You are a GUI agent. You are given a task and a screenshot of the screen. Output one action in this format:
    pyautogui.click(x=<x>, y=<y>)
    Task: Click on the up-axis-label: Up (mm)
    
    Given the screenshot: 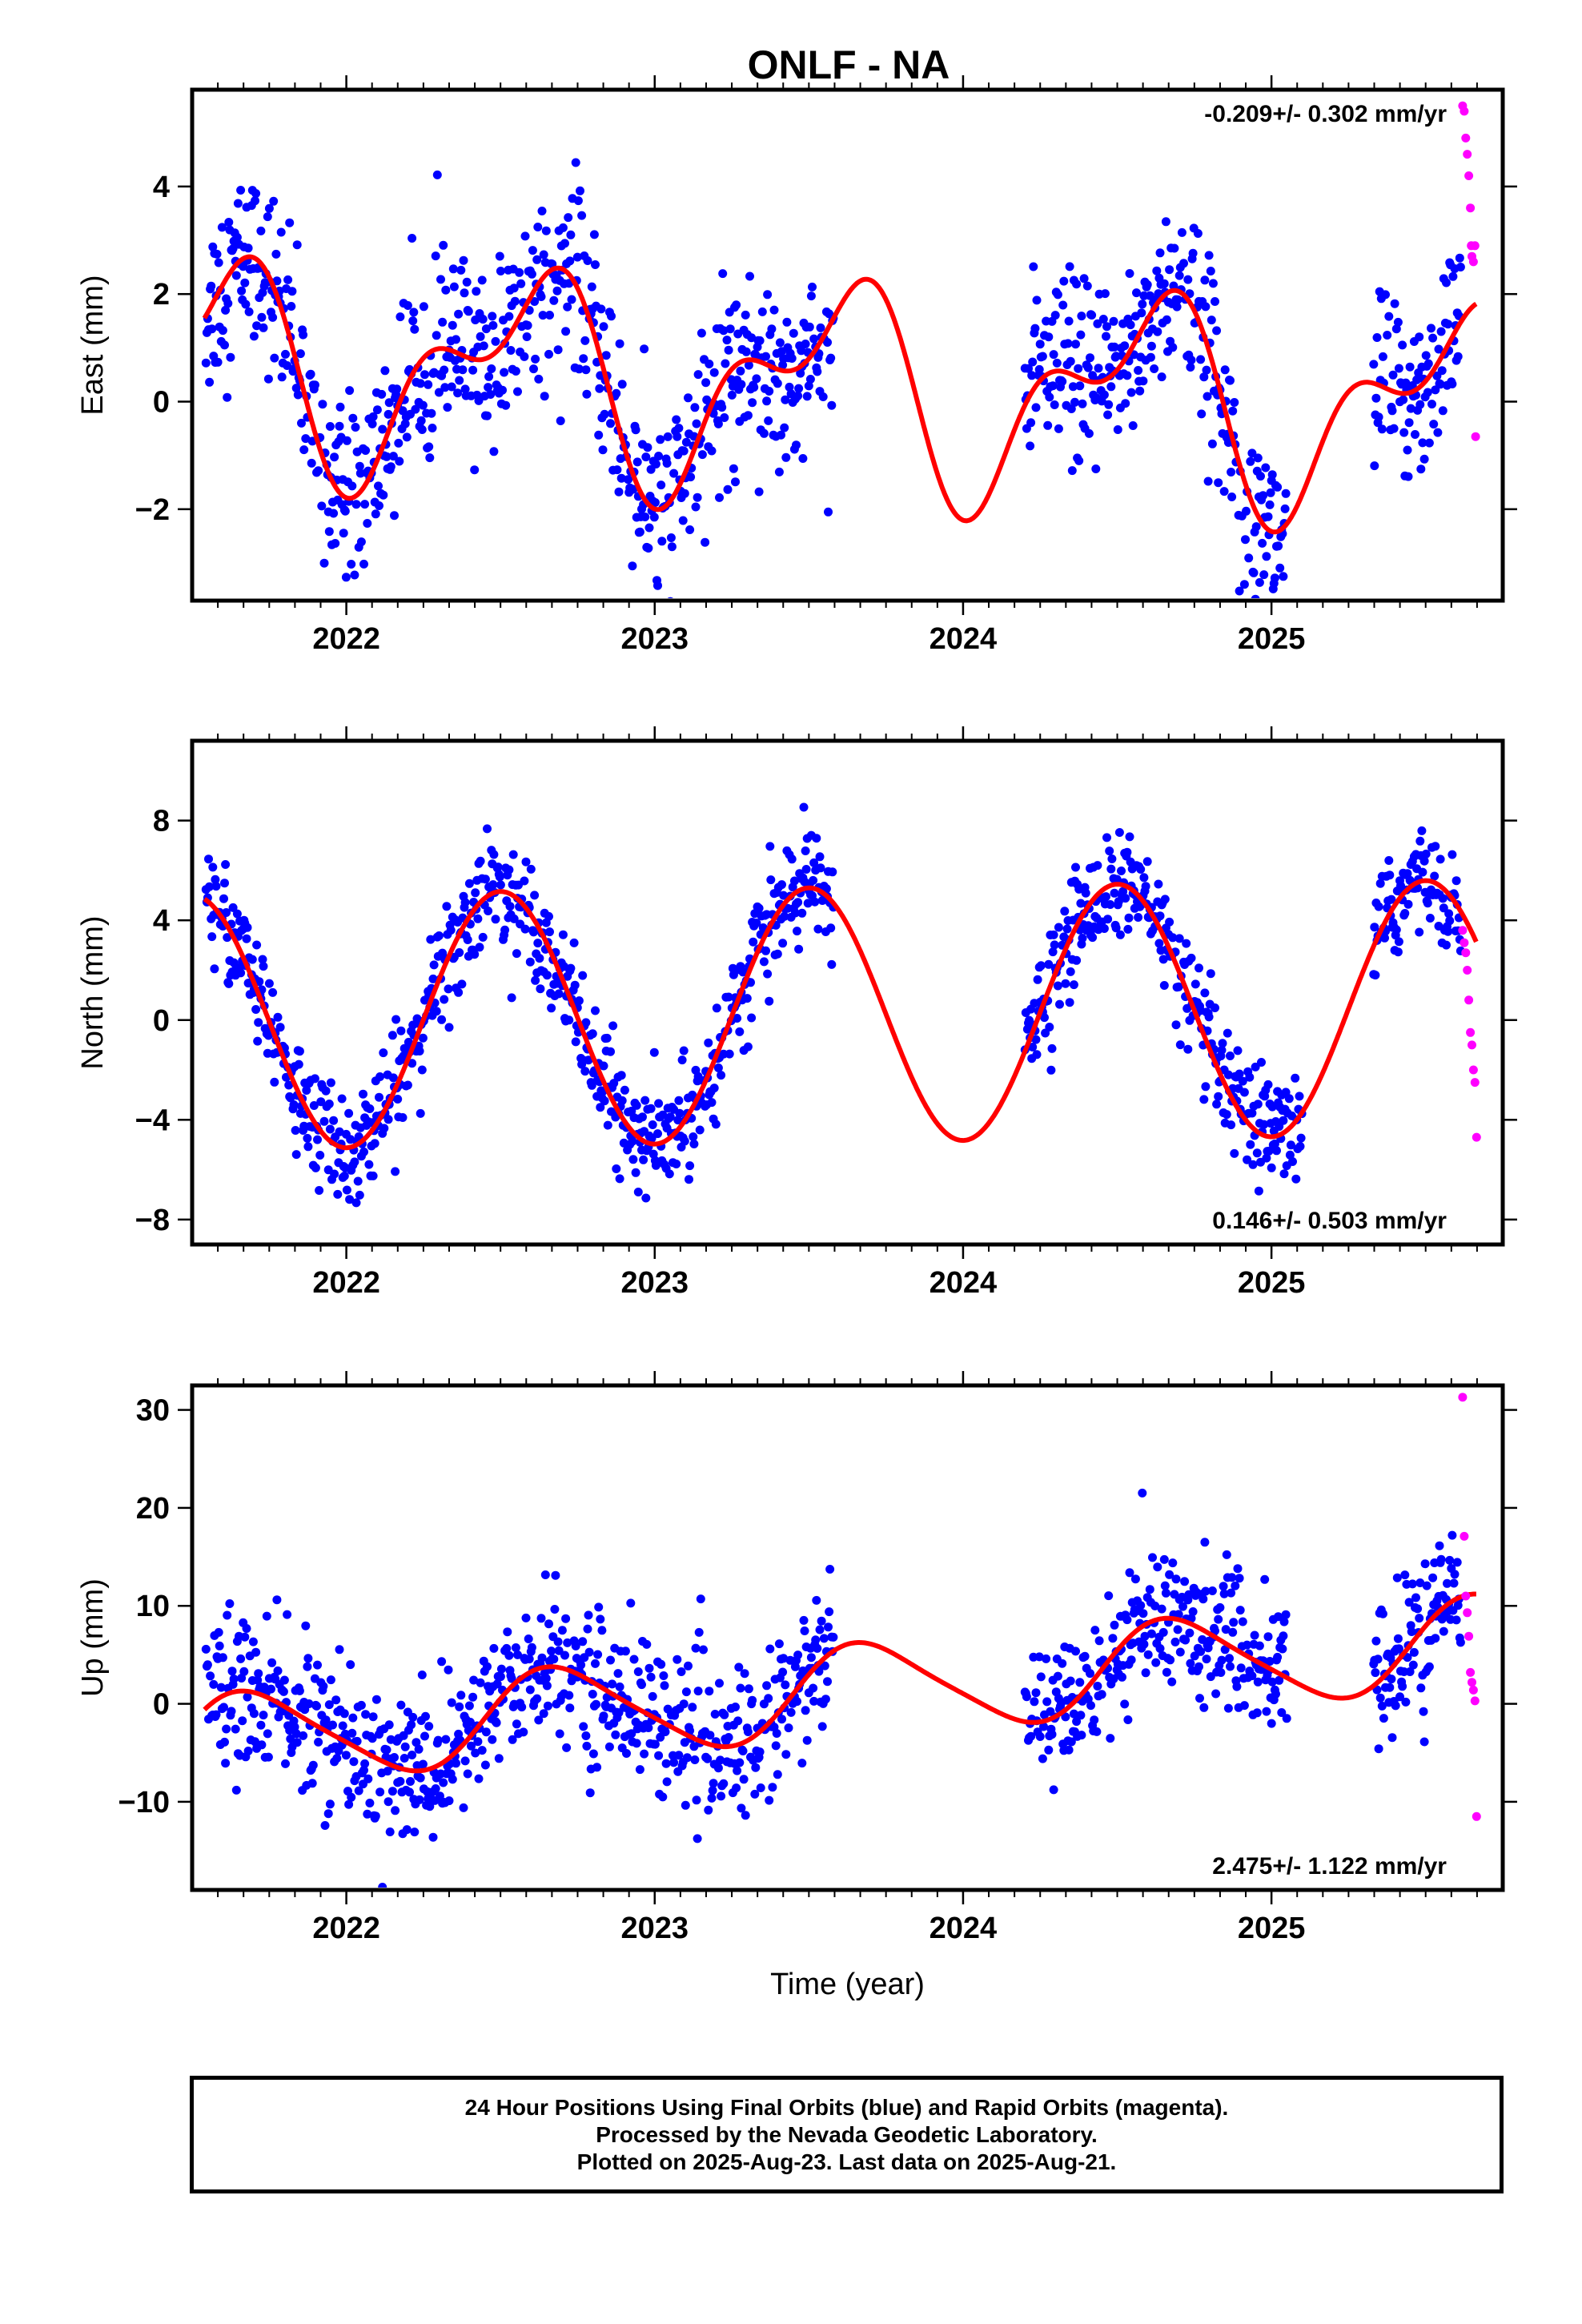 What is the action you would take?
    pyautogui.click(x=93, y=1637)
    